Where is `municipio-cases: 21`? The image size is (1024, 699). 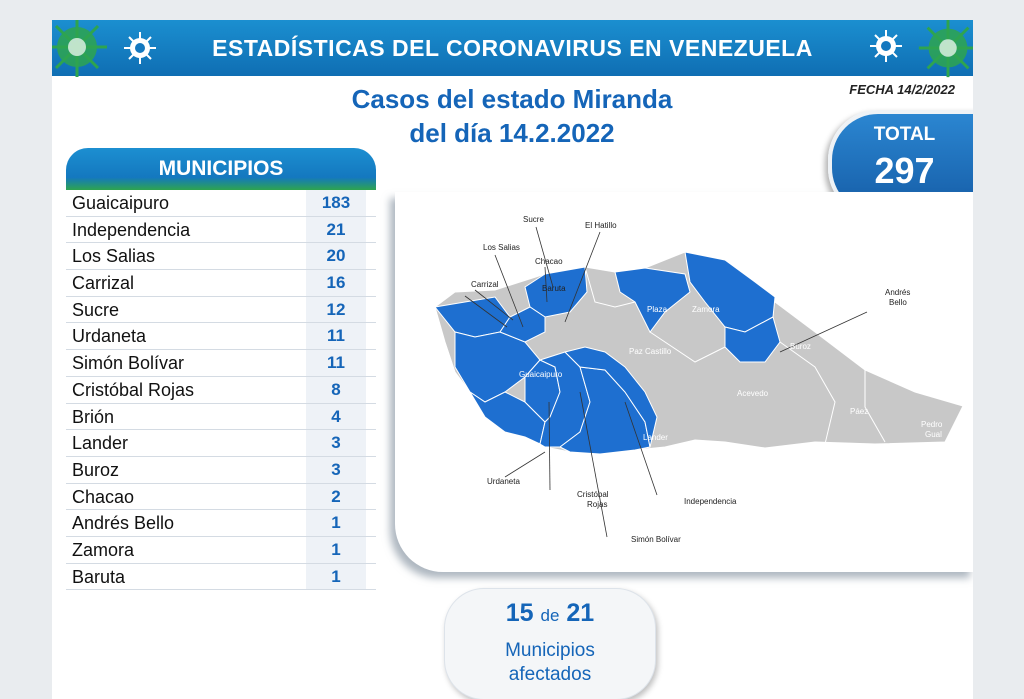 municipio-cases: 21 is located at coordinates (336, 229).